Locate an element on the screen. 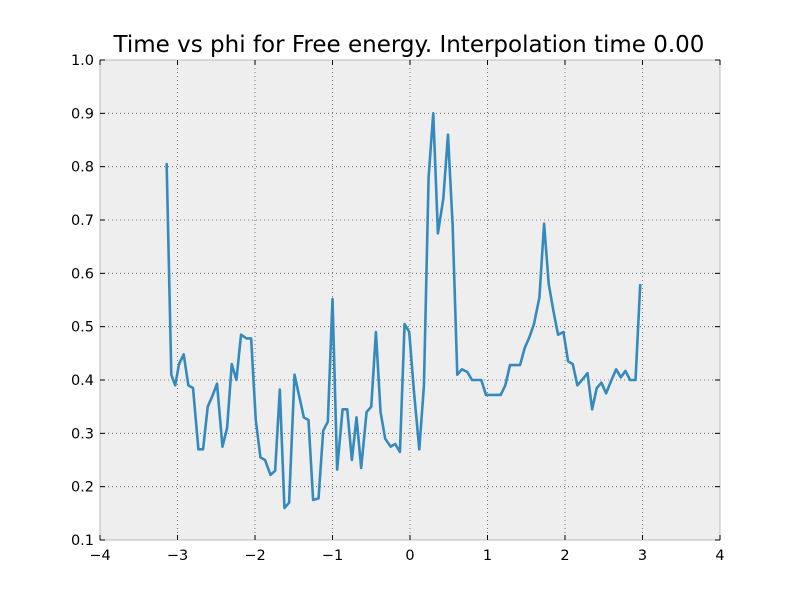  y-tick-label: 0.1 is located at coordinates (82, 541).